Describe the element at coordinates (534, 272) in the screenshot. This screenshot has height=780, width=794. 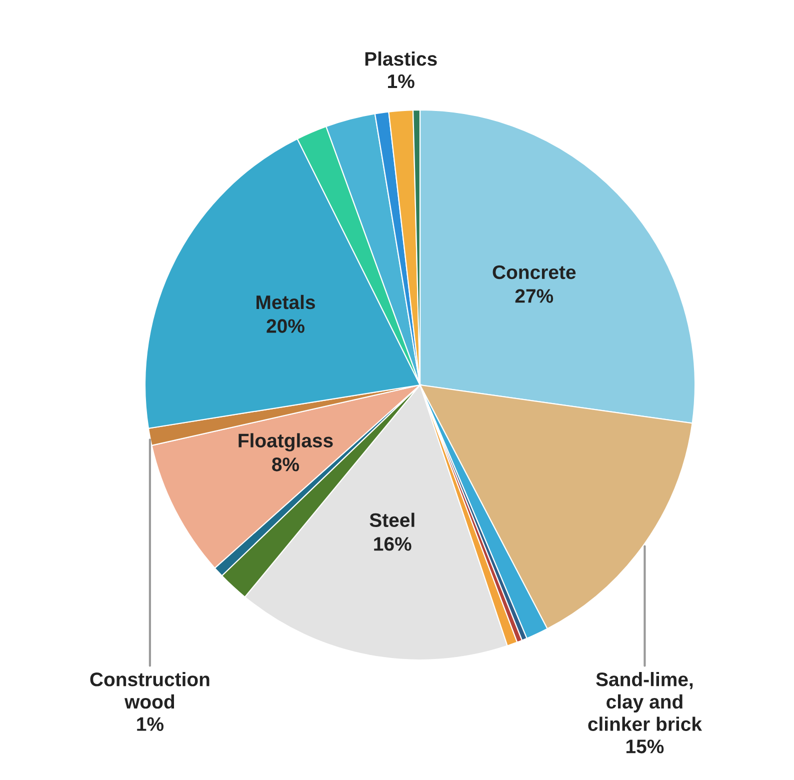
I see `slice-label: Concrete` at that location.